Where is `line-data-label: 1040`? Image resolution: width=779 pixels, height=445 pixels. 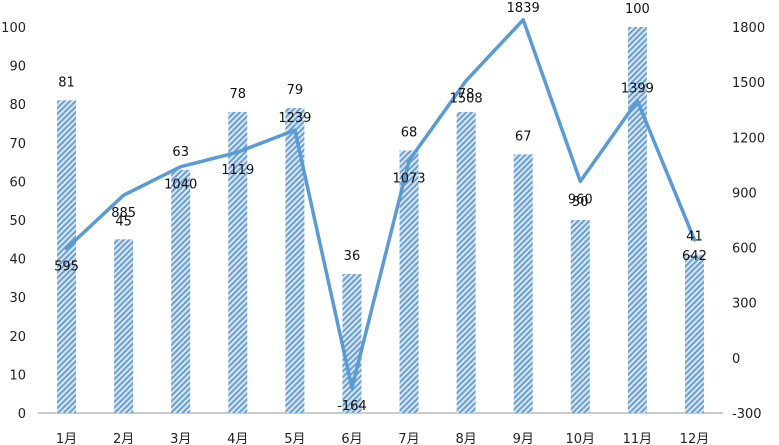 line-data-label: 1040 is located at coordinates (180, 185).